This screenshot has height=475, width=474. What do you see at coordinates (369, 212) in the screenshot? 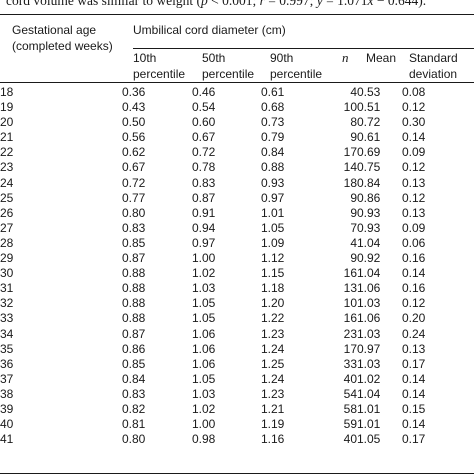
I see `cell-mean: 0.93` at bounding box center [369, 212].